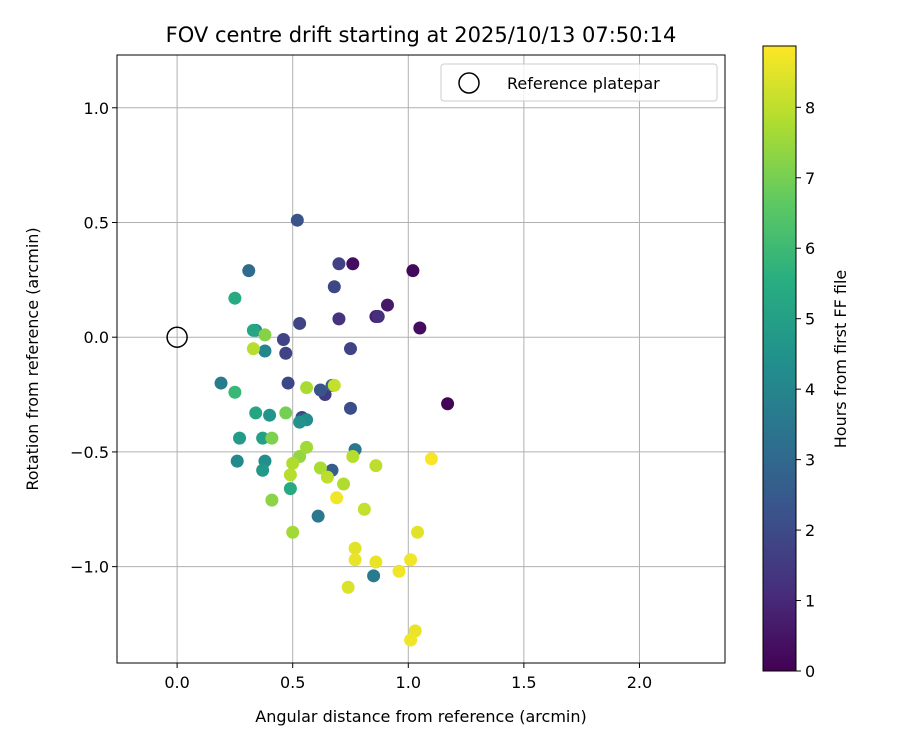 Image resolution: width=900 pixels, height=750 pixels. I want to click on y-tick-label: 0.0, so click(96, 337).